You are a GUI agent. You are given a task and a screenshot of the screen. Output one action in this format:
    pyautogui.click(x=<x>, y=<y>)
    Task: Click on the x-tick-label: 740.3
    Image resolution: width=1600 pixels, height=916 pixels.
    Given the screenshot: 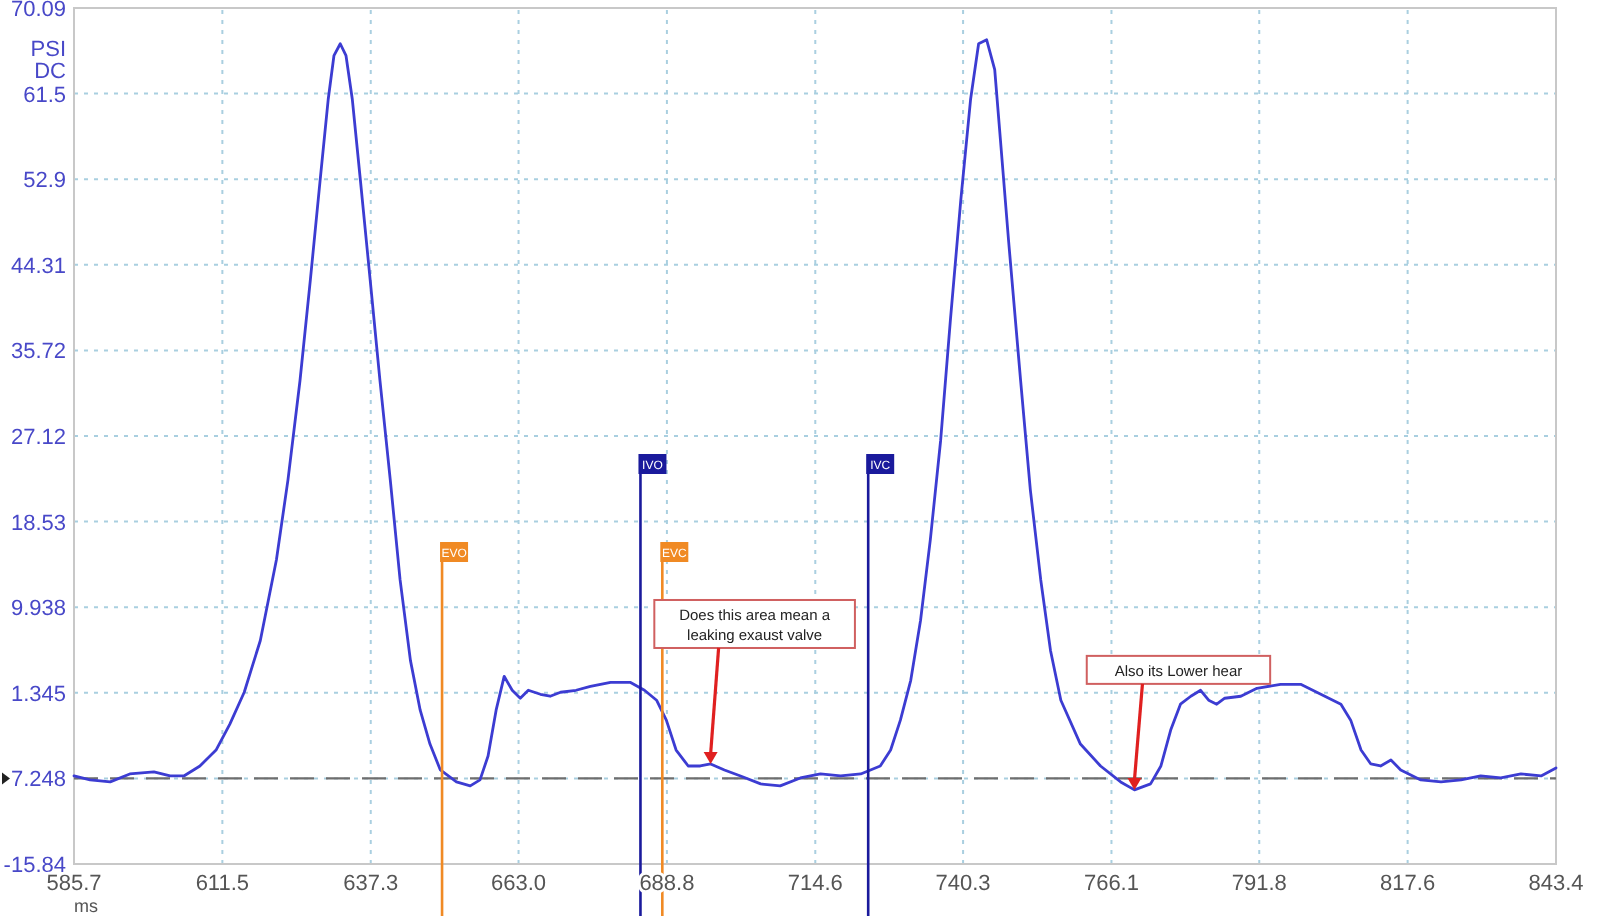 What is the action you would take?
    pyautogui.click(x=963, y=884)
    